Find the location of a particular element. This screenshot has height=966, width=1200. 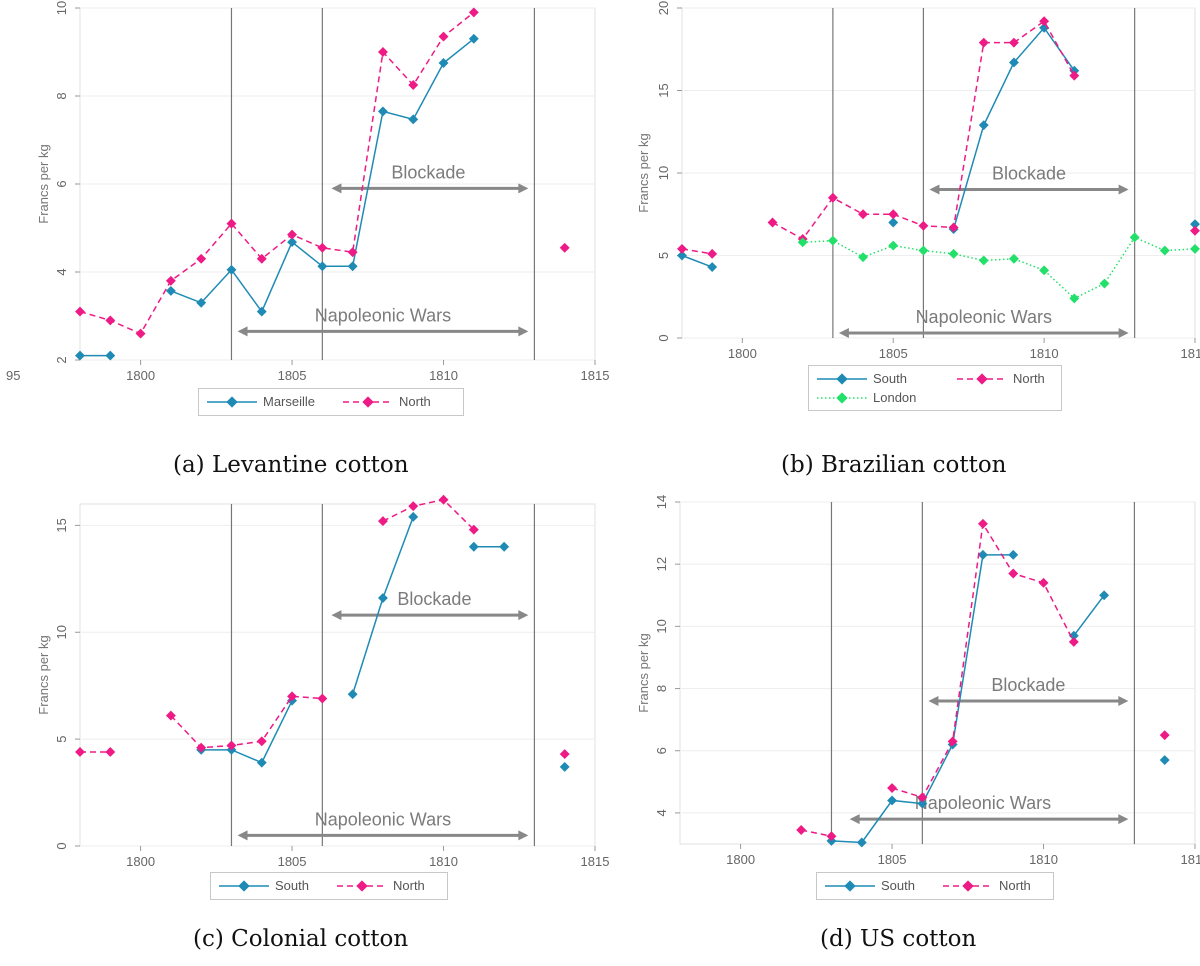

legend-item-south: South is located at coordinates (870, 885).